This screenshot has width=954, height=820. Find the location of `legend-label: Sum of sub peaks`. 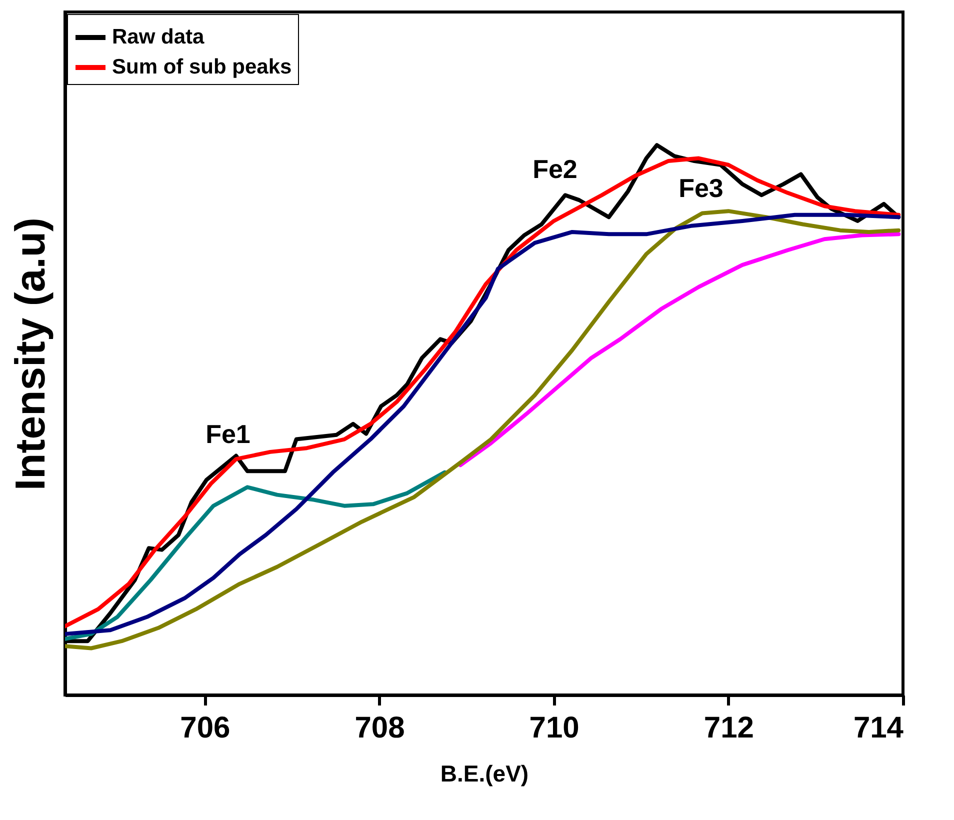

legend-label: Sum of sub peaks is located at coordinates (202, 67).